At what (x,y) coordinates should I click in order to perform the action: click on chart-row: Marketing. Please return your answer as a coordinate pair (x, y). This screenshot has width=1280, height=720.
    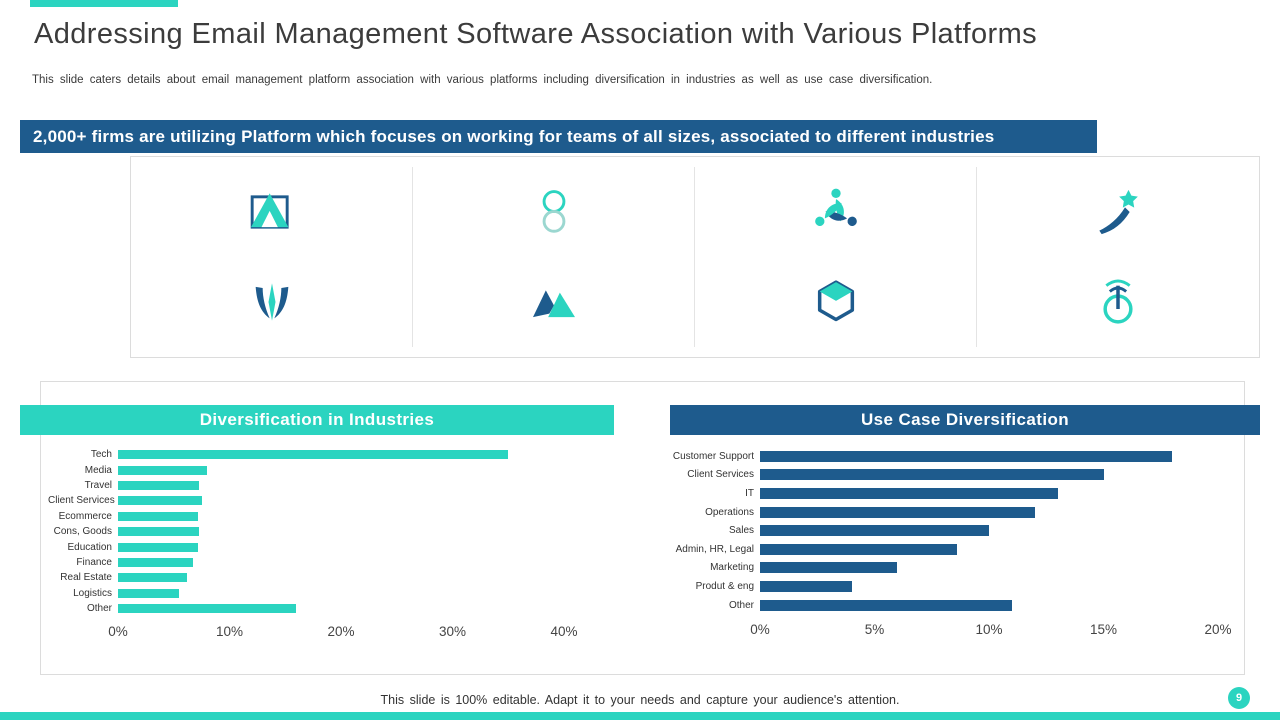
    Looking at the image, I should click on (940, 568).